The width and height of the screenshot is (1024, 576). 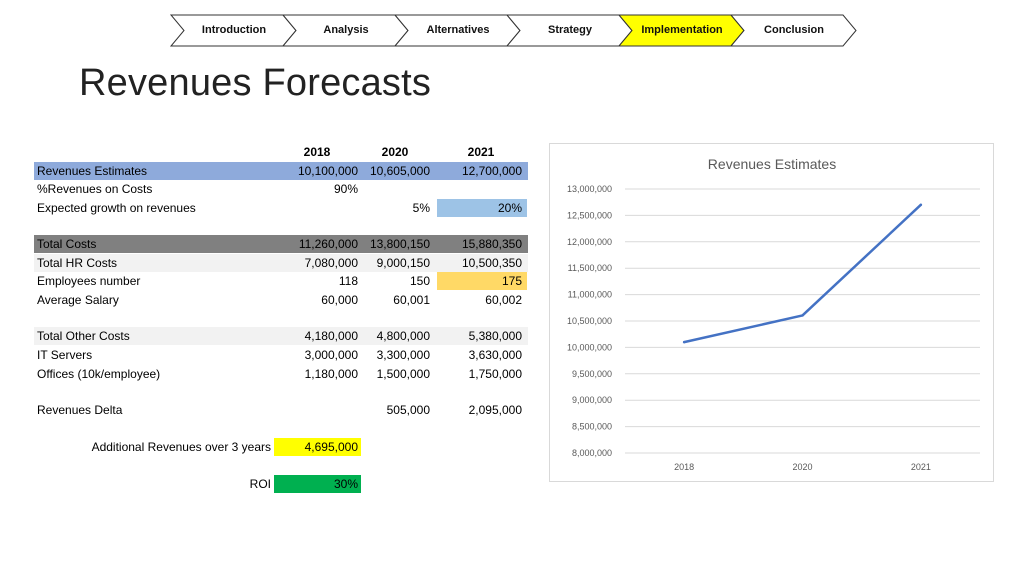 What do you see at coordinates (331, 263) in the screenshot?
I see `cell-hr-costs-2018: 7,080,000` at bounding box center [331, 263].